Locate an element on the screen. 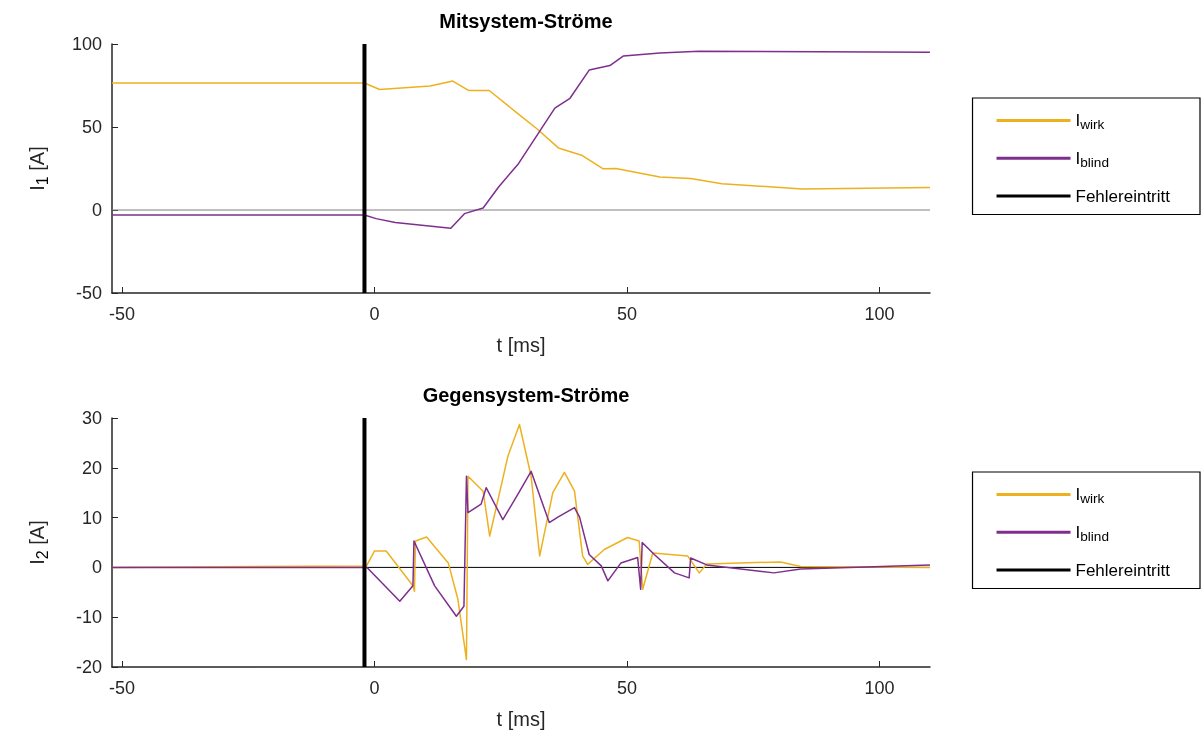 This screenshot has width=1204, height=749. y-tick-label: 20 is located at coordinates (91, 467).